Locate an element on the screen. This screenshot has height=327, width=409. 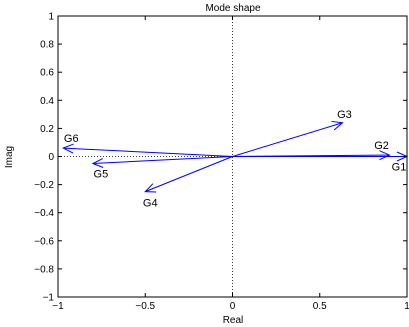
vector-label-g1: G1 is located at coordinates (399, 168).